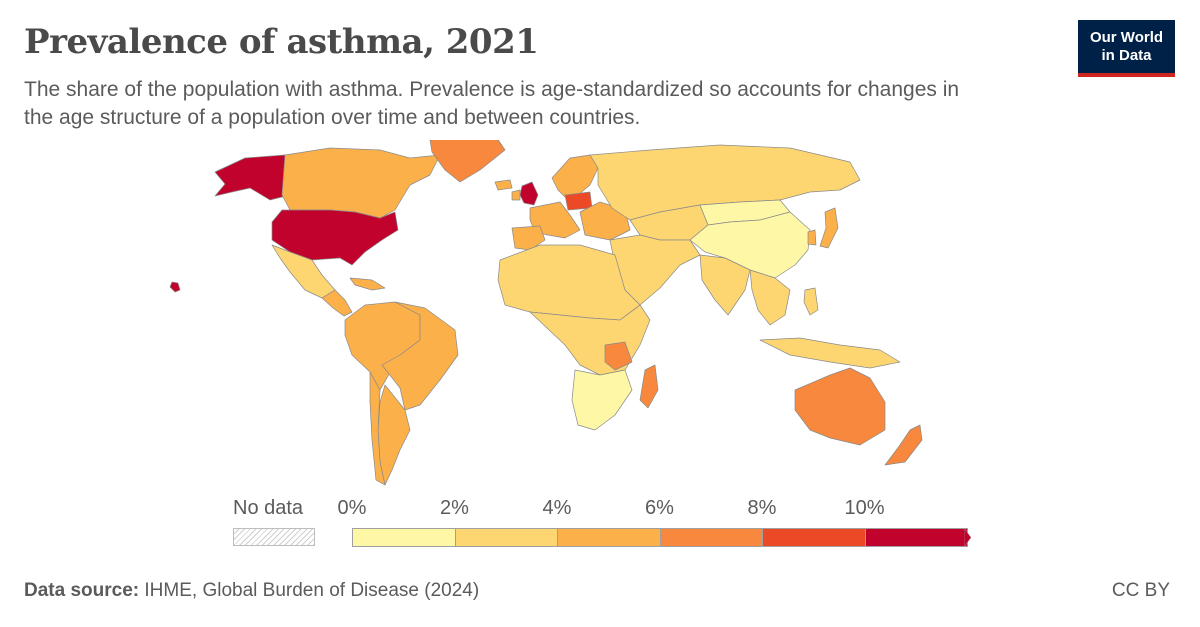 Image resolution: width=1200 pixels, height=627 pixels. I want to click on legend-tick-label: 10%, so click(864, 508).